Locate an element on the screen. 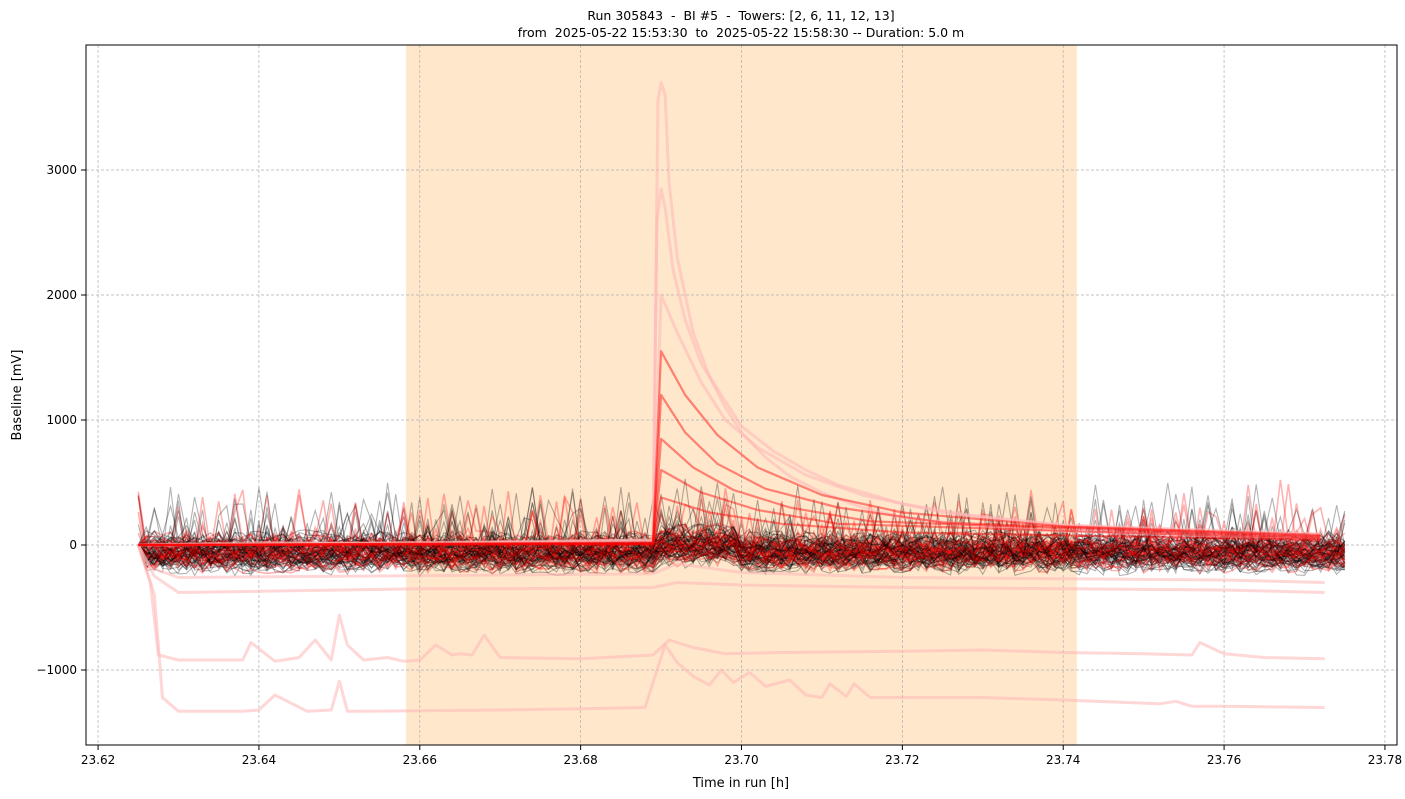  x-tick-label: 23.64 is located at coordinates (259, 760).